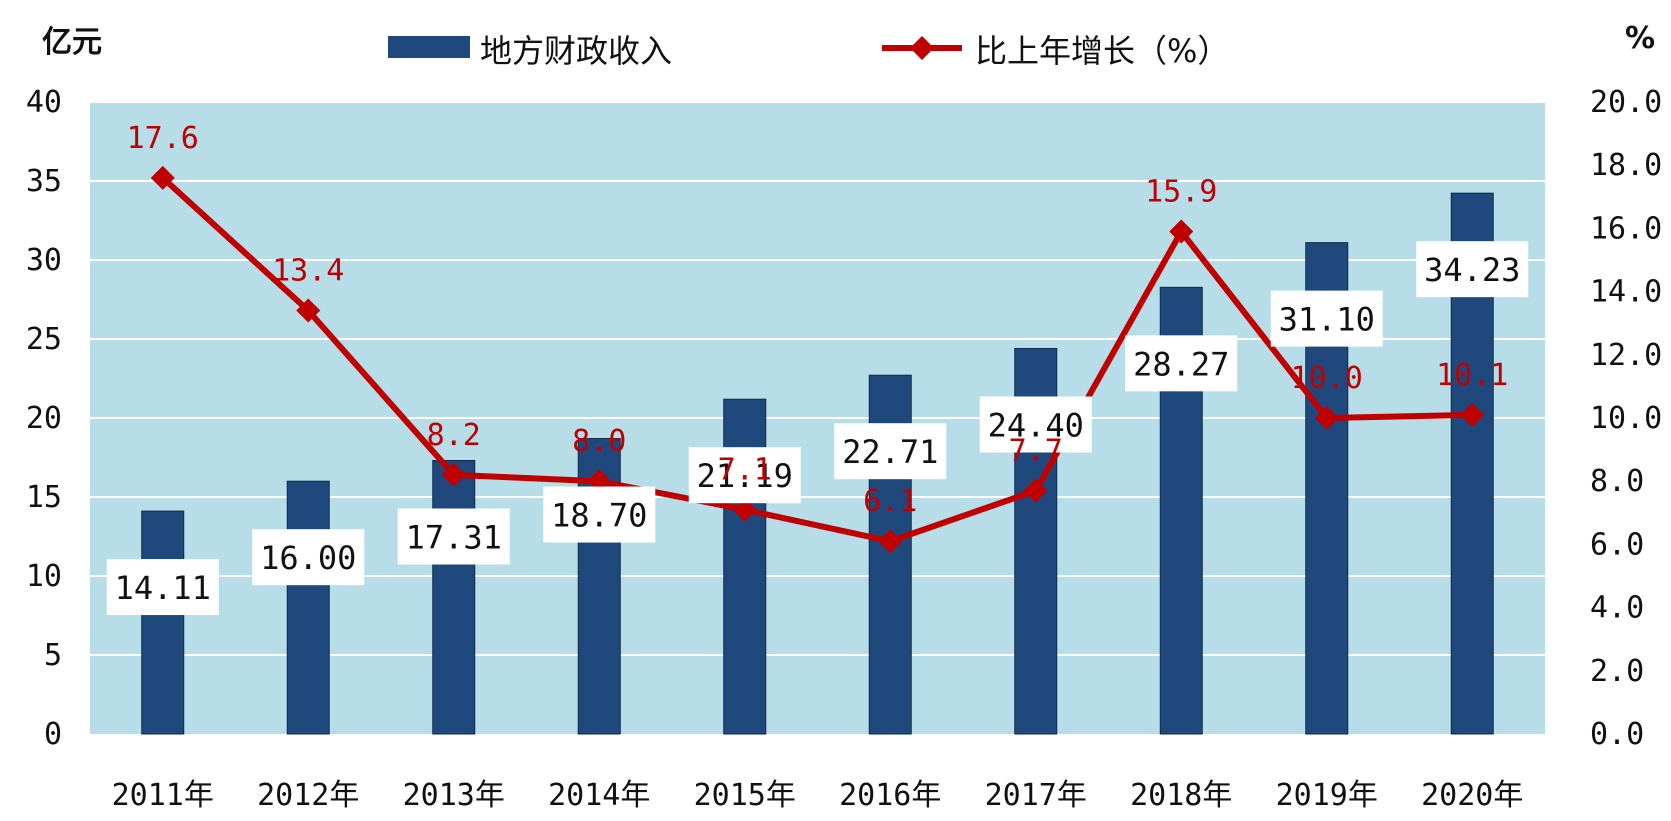  What do you see at coordinates (163, 138) in the screenshot?
I see `growth-value-label: 17.6` at bounding box center [163, 138].